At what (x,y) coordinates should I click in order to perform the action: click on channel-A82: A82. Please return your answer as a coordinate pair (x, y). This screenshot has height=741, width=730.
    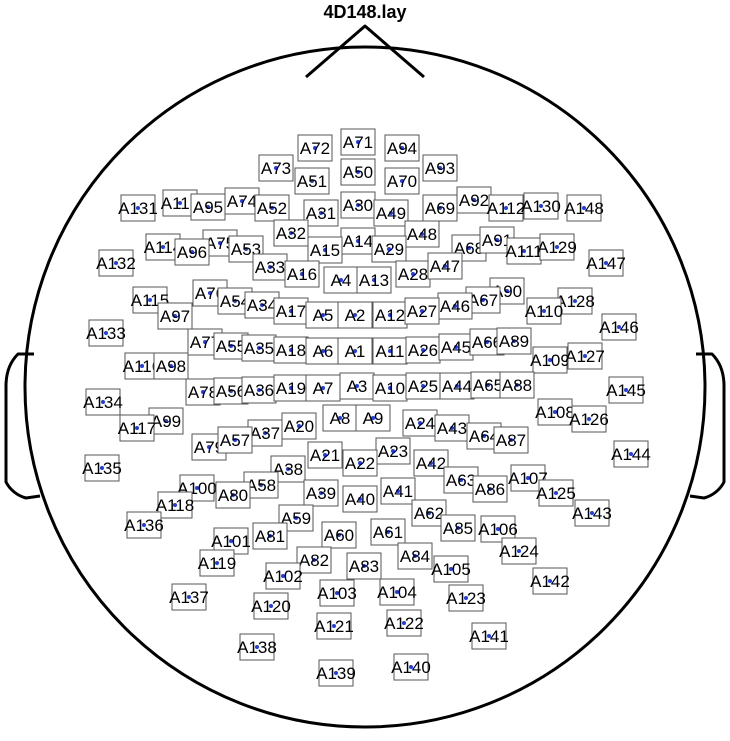
    Looking at the image, I should click on (314, 560).